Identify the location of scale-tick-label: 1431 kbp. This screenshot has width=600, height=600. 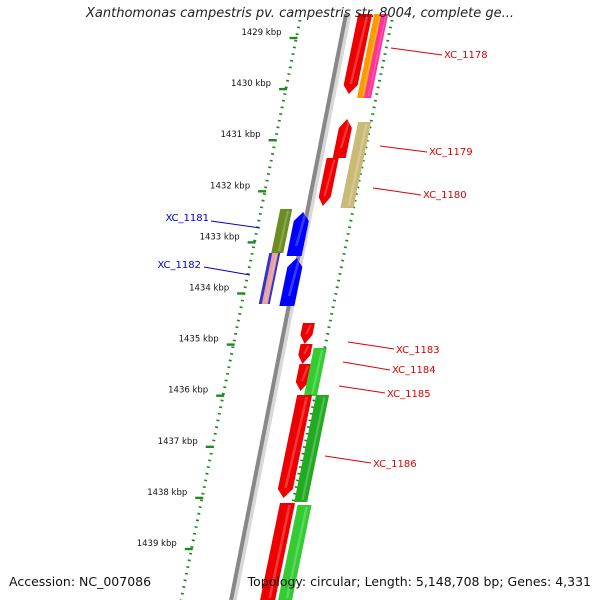
(241, 135).